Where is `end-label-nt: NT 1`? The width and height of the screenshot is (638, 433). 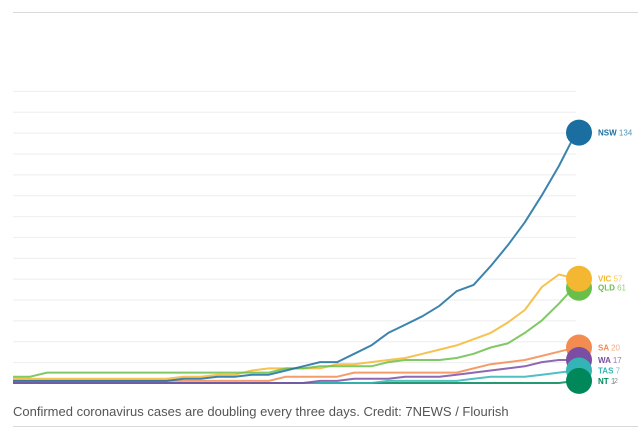
end-label-nt: NT 1 is located at coordinates (607, 381).